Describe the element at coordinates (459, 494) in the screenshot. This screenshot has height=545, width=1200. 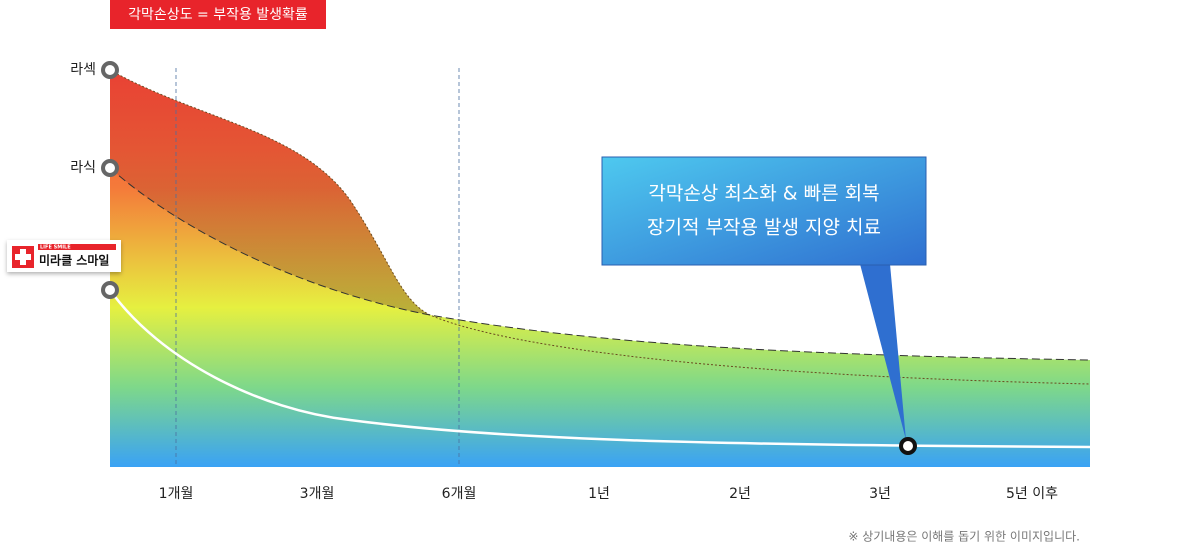
I see `timeline-label: 6개월` at that location.